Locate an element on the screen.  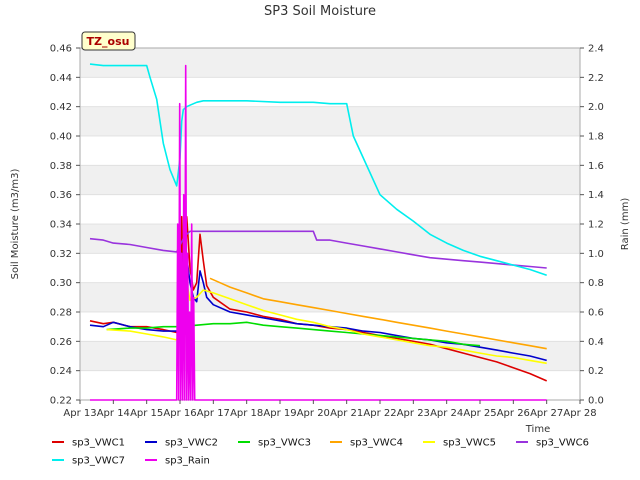
y-tick-label: 0.46 is located at coordinates (61, 49).